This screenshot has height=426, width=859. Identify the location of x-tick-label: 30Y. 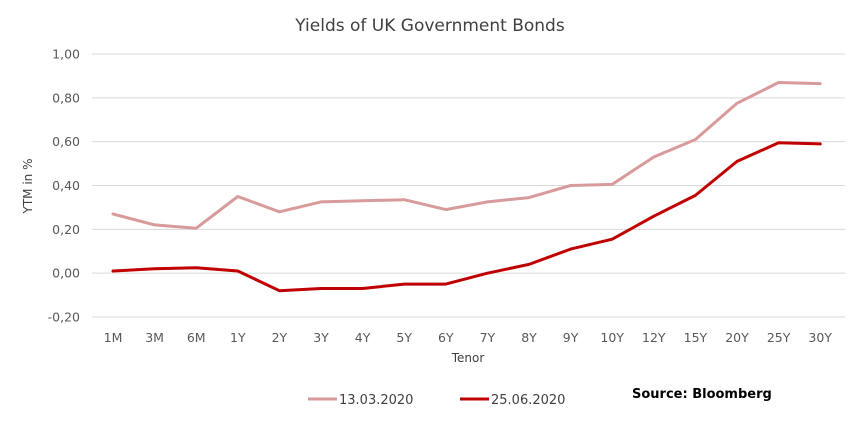
(820, 337).